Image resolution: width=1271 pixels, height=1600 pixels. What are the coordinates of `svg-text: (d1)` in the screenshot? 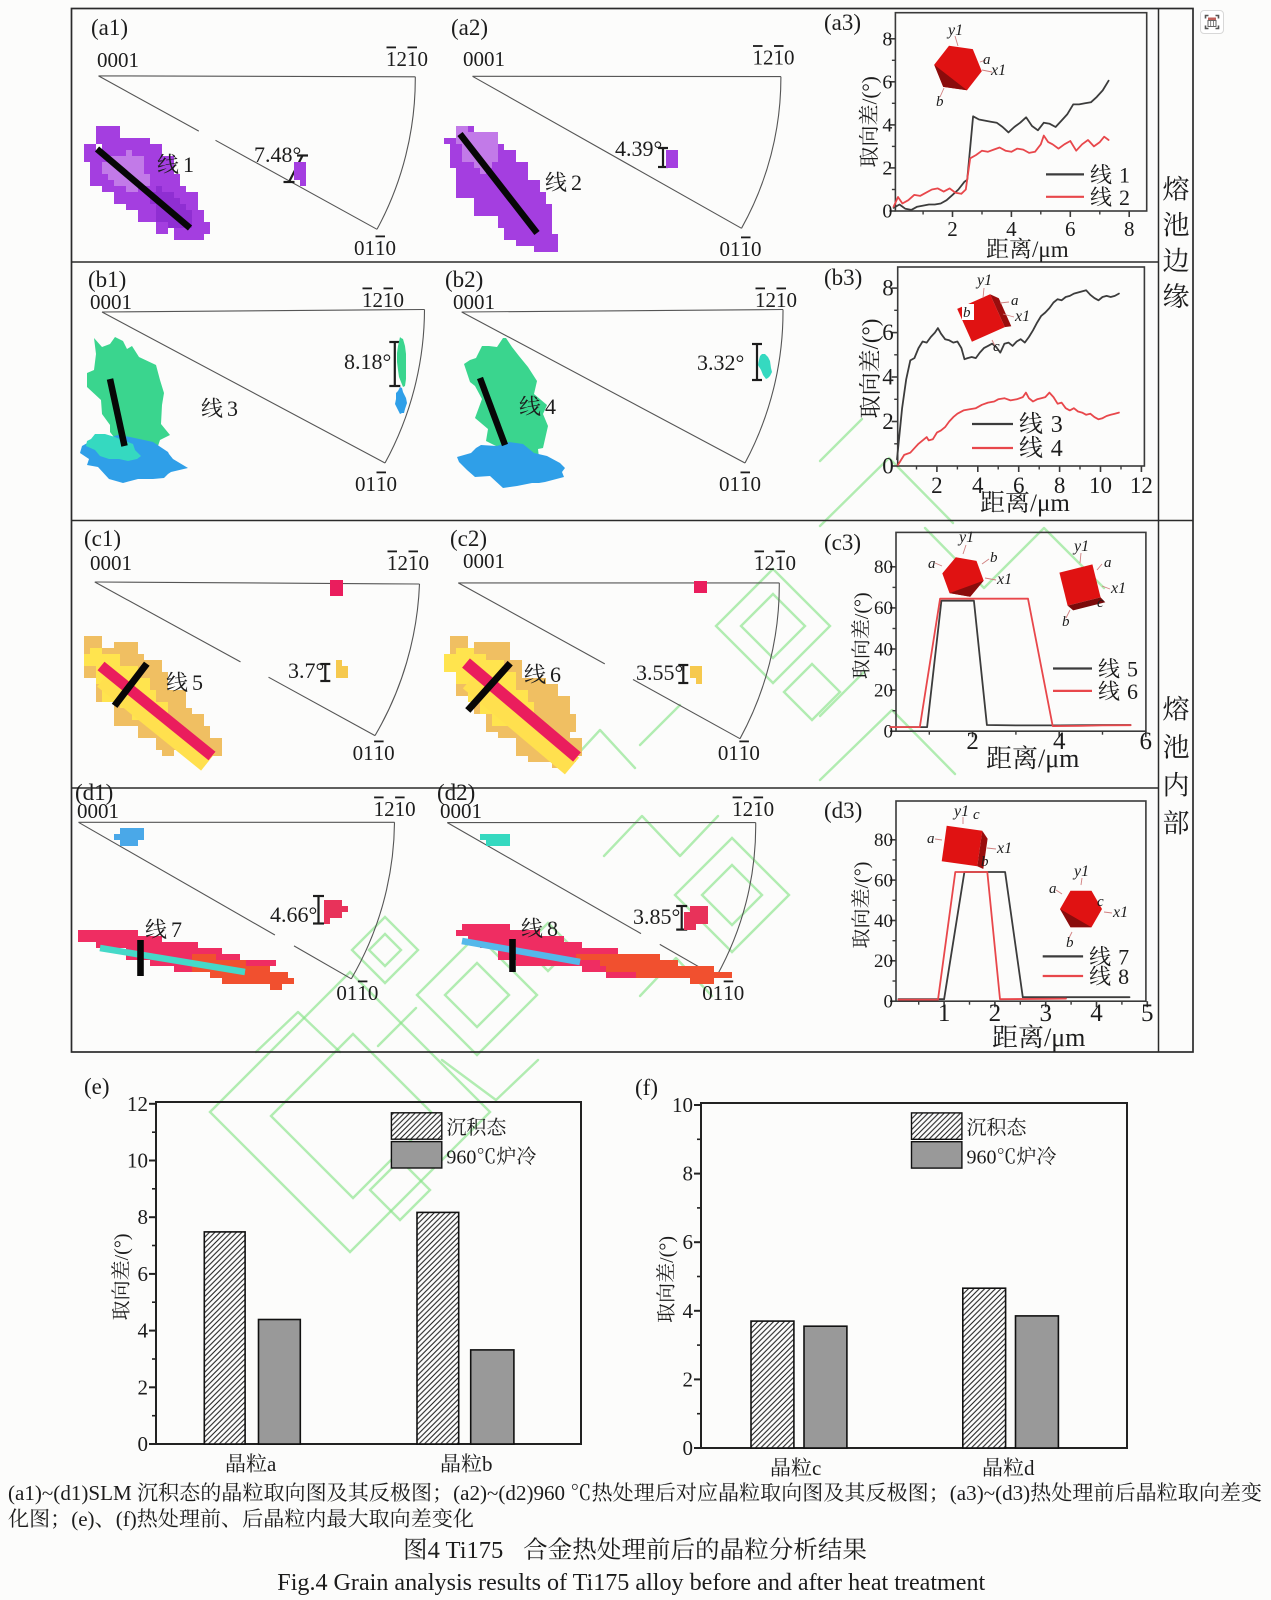 It's located at (94, 792).